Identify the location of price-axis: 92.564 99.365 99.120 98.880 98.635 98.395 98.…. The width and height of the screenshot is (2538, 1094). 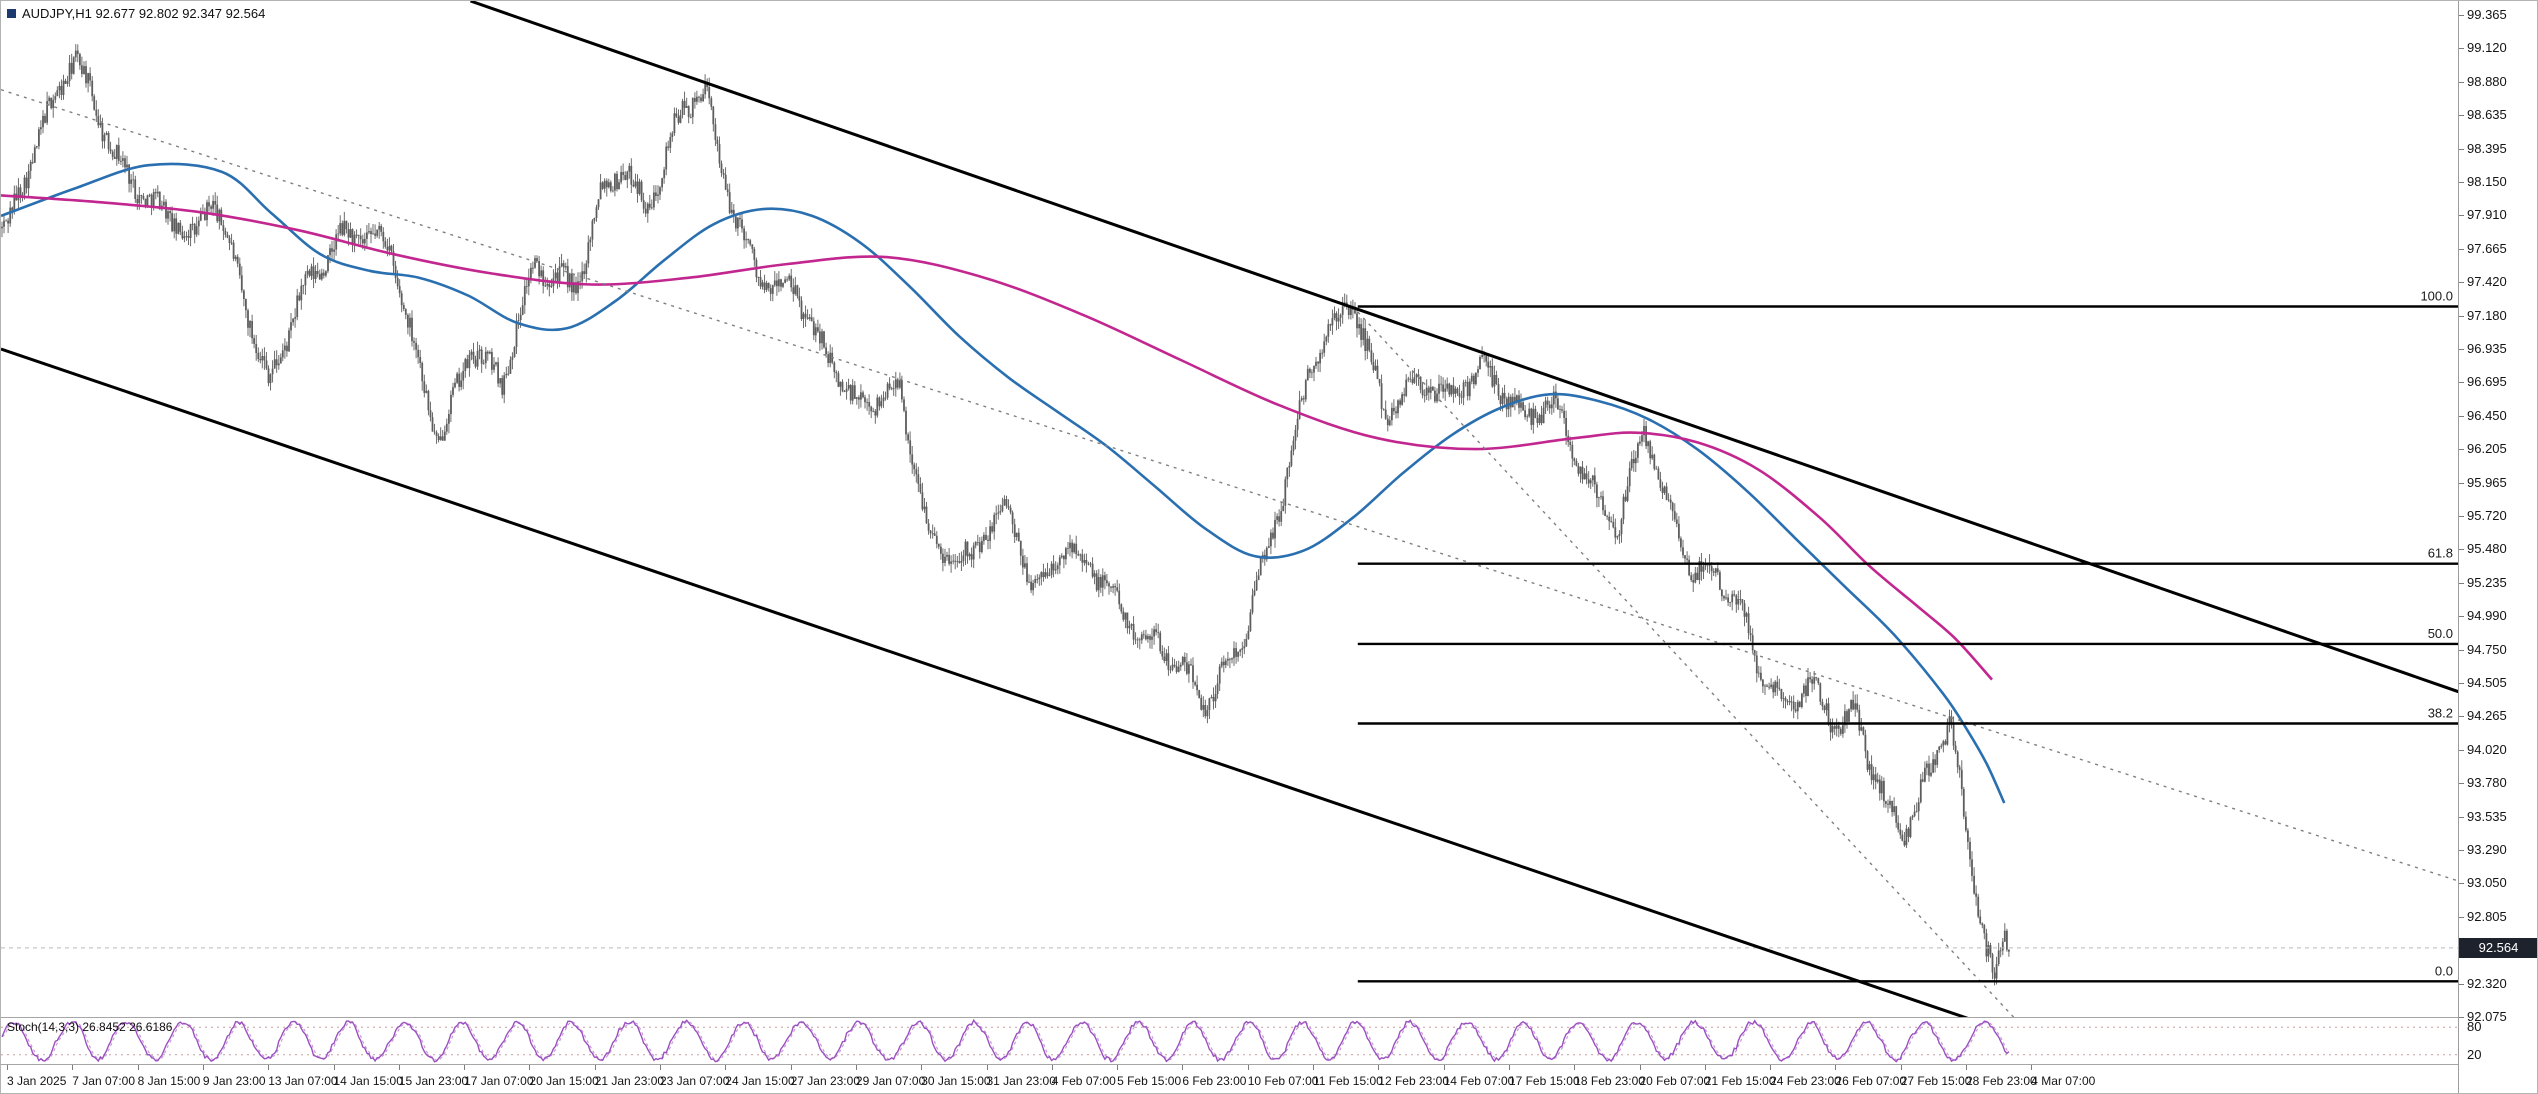
(2497, 547).